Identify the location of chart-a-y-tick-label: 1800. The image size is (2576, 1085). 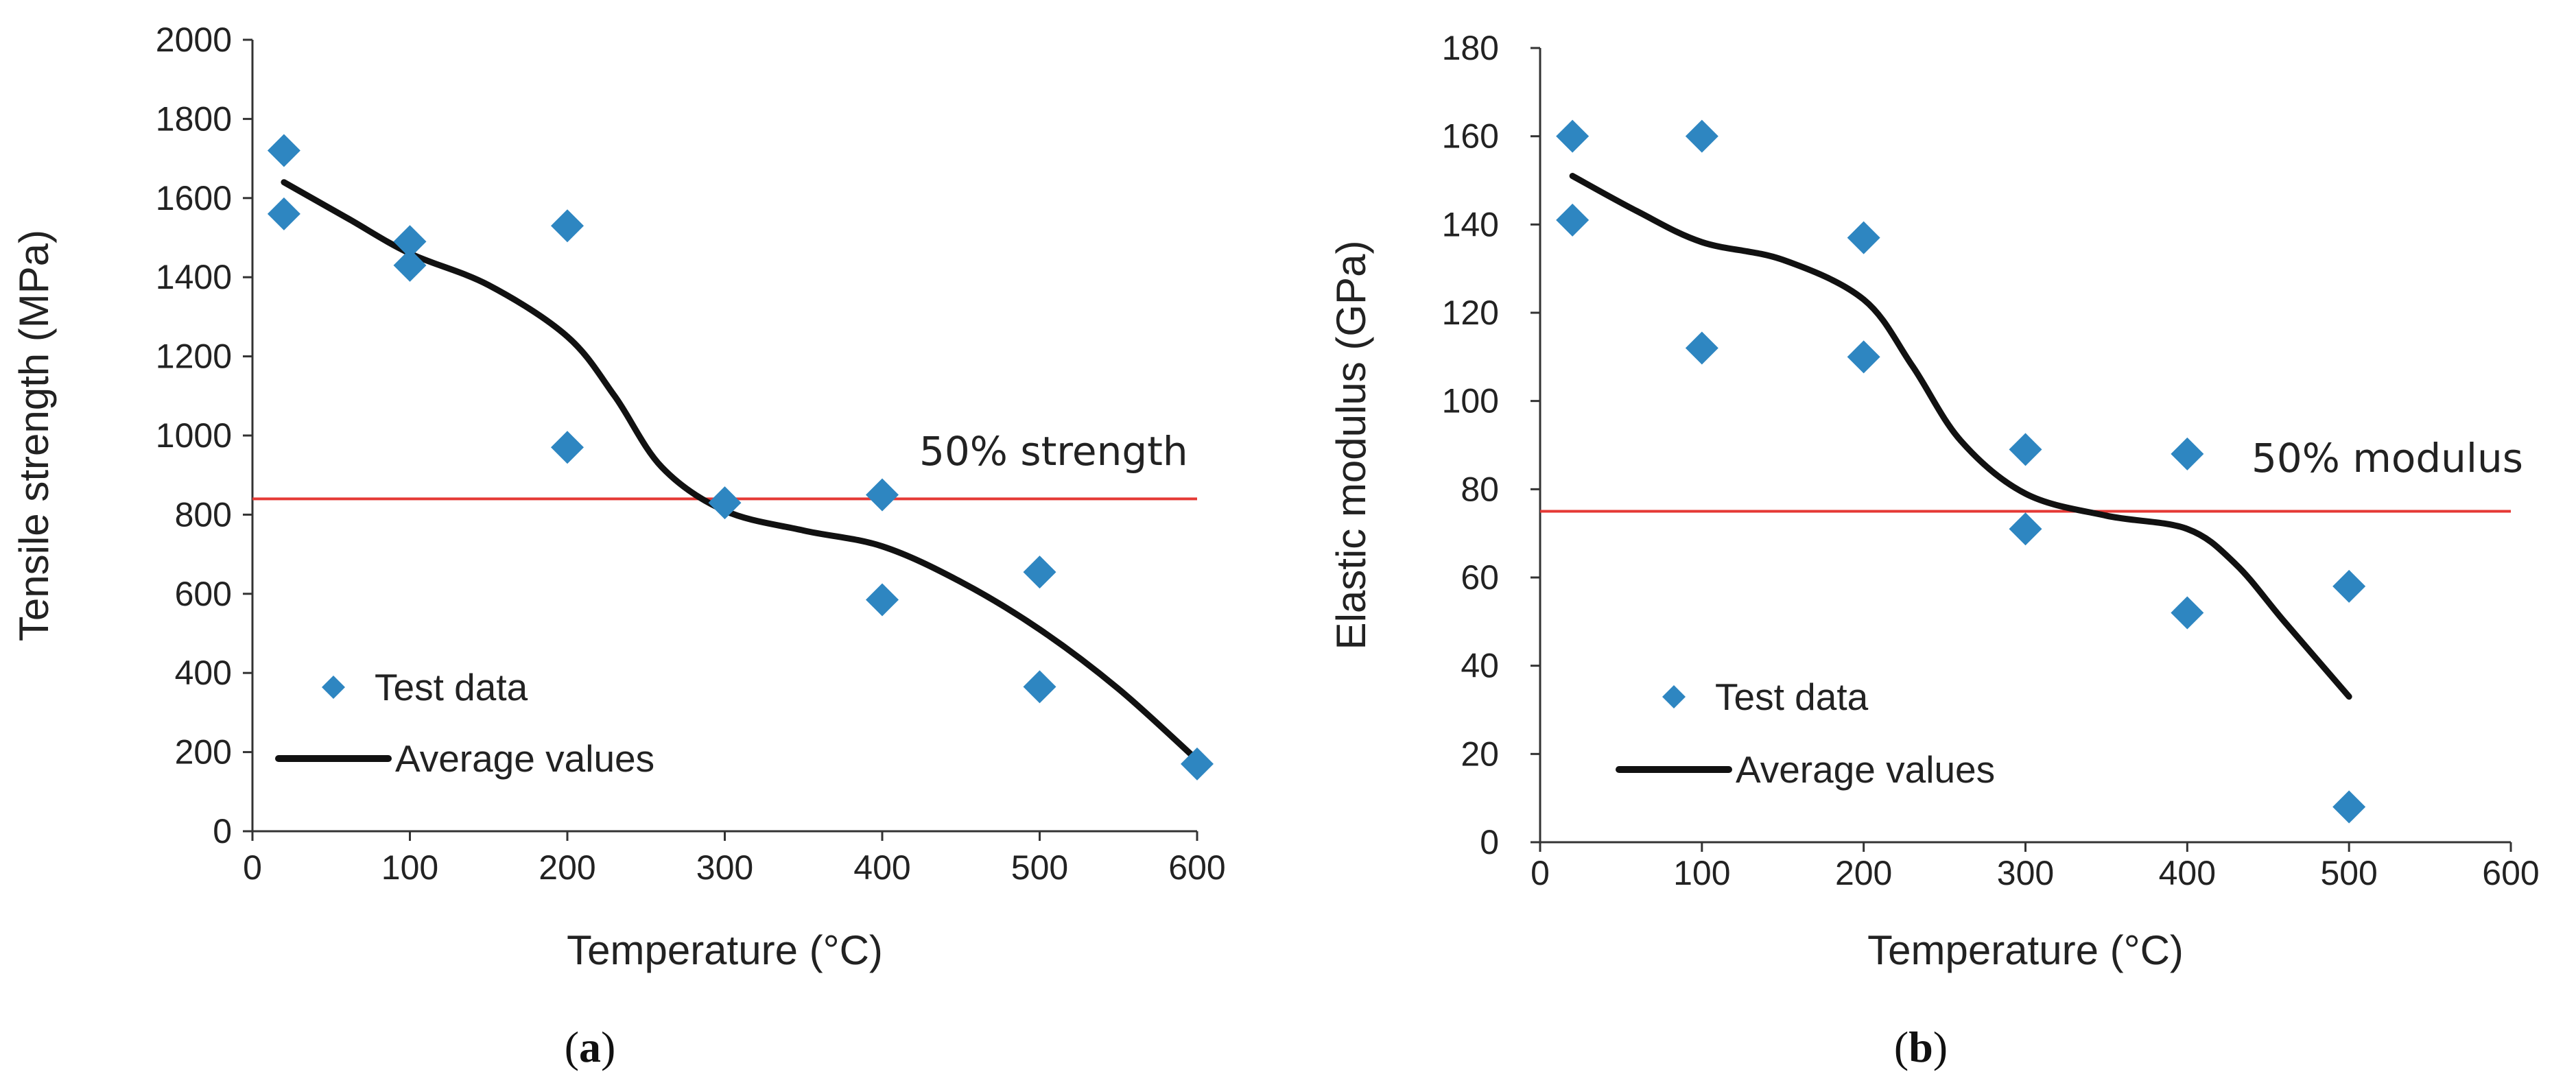
(194, 118).